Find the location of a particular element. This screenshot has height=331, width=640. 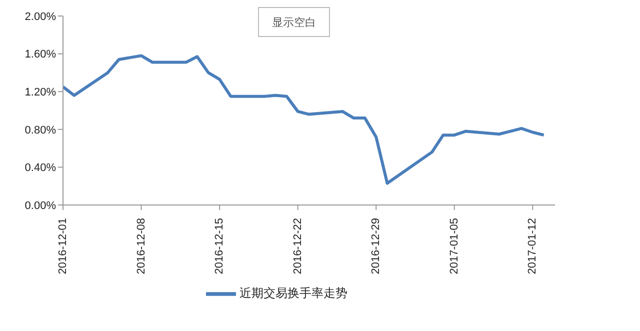

y-tick-label: 0.80% is located at coordinates (40, 130).